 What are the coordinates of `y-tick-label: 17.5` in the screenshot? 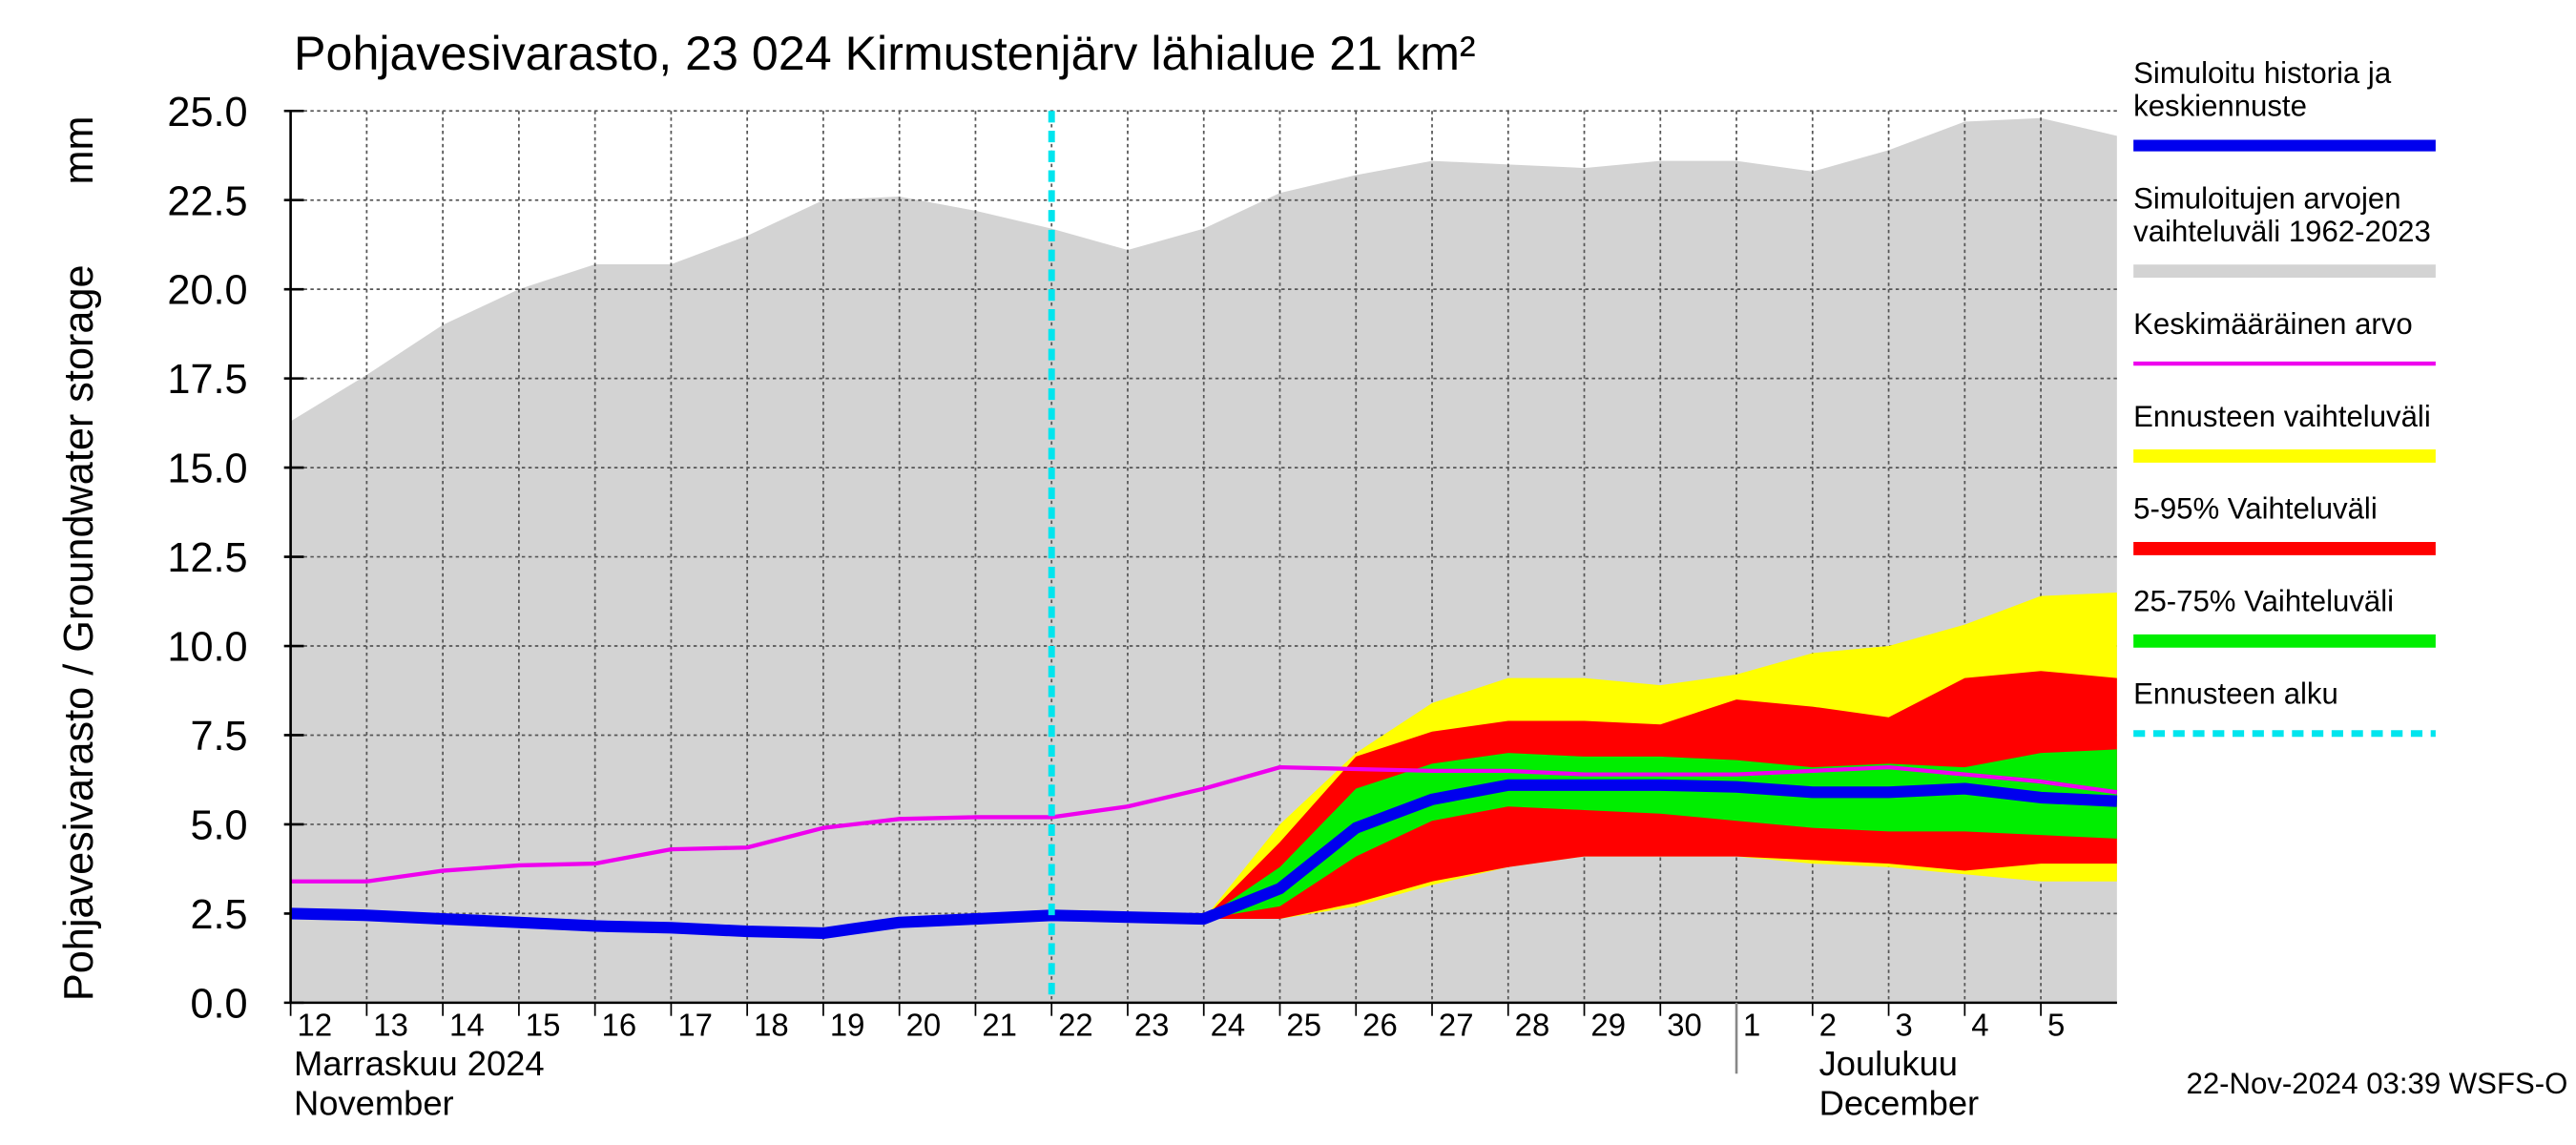 It's located at (207, 380).